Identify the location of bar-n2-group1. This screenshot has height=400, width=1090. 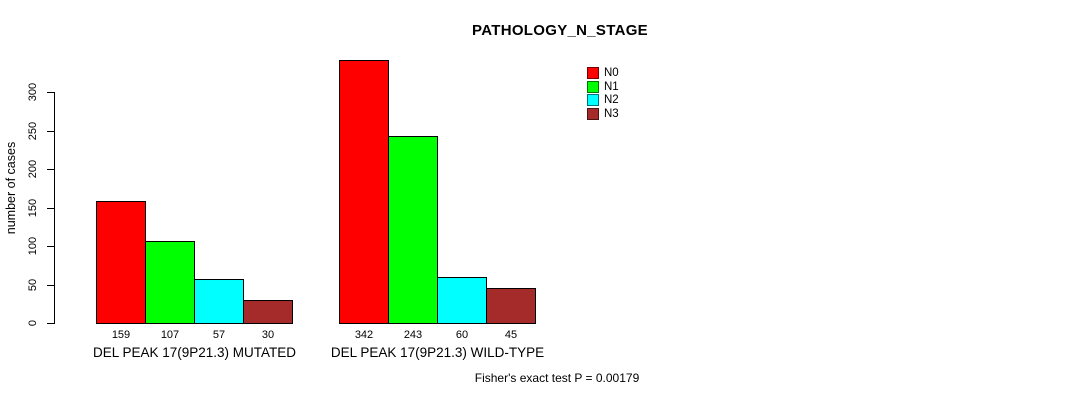
(219, 301).